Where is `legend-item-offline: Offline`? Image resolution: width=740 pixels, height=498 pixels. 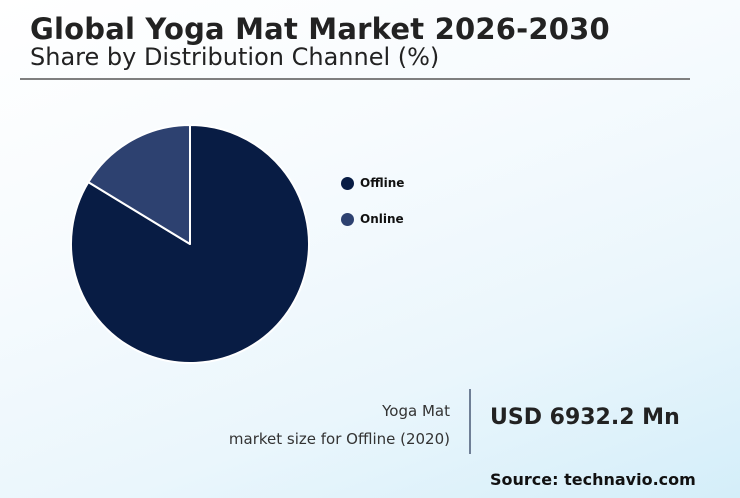
legend-item-offline: Offline is located at coordinates (372, 183).